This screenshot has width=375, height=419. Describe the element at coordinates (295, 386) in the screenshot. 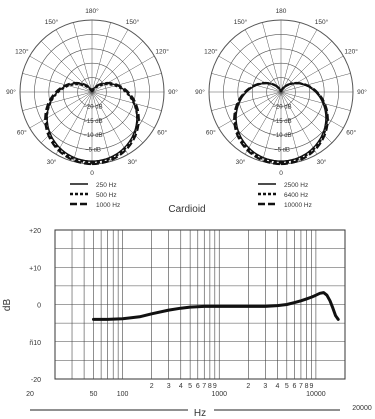

I see `x-tick-label-minor: 6` at that location.